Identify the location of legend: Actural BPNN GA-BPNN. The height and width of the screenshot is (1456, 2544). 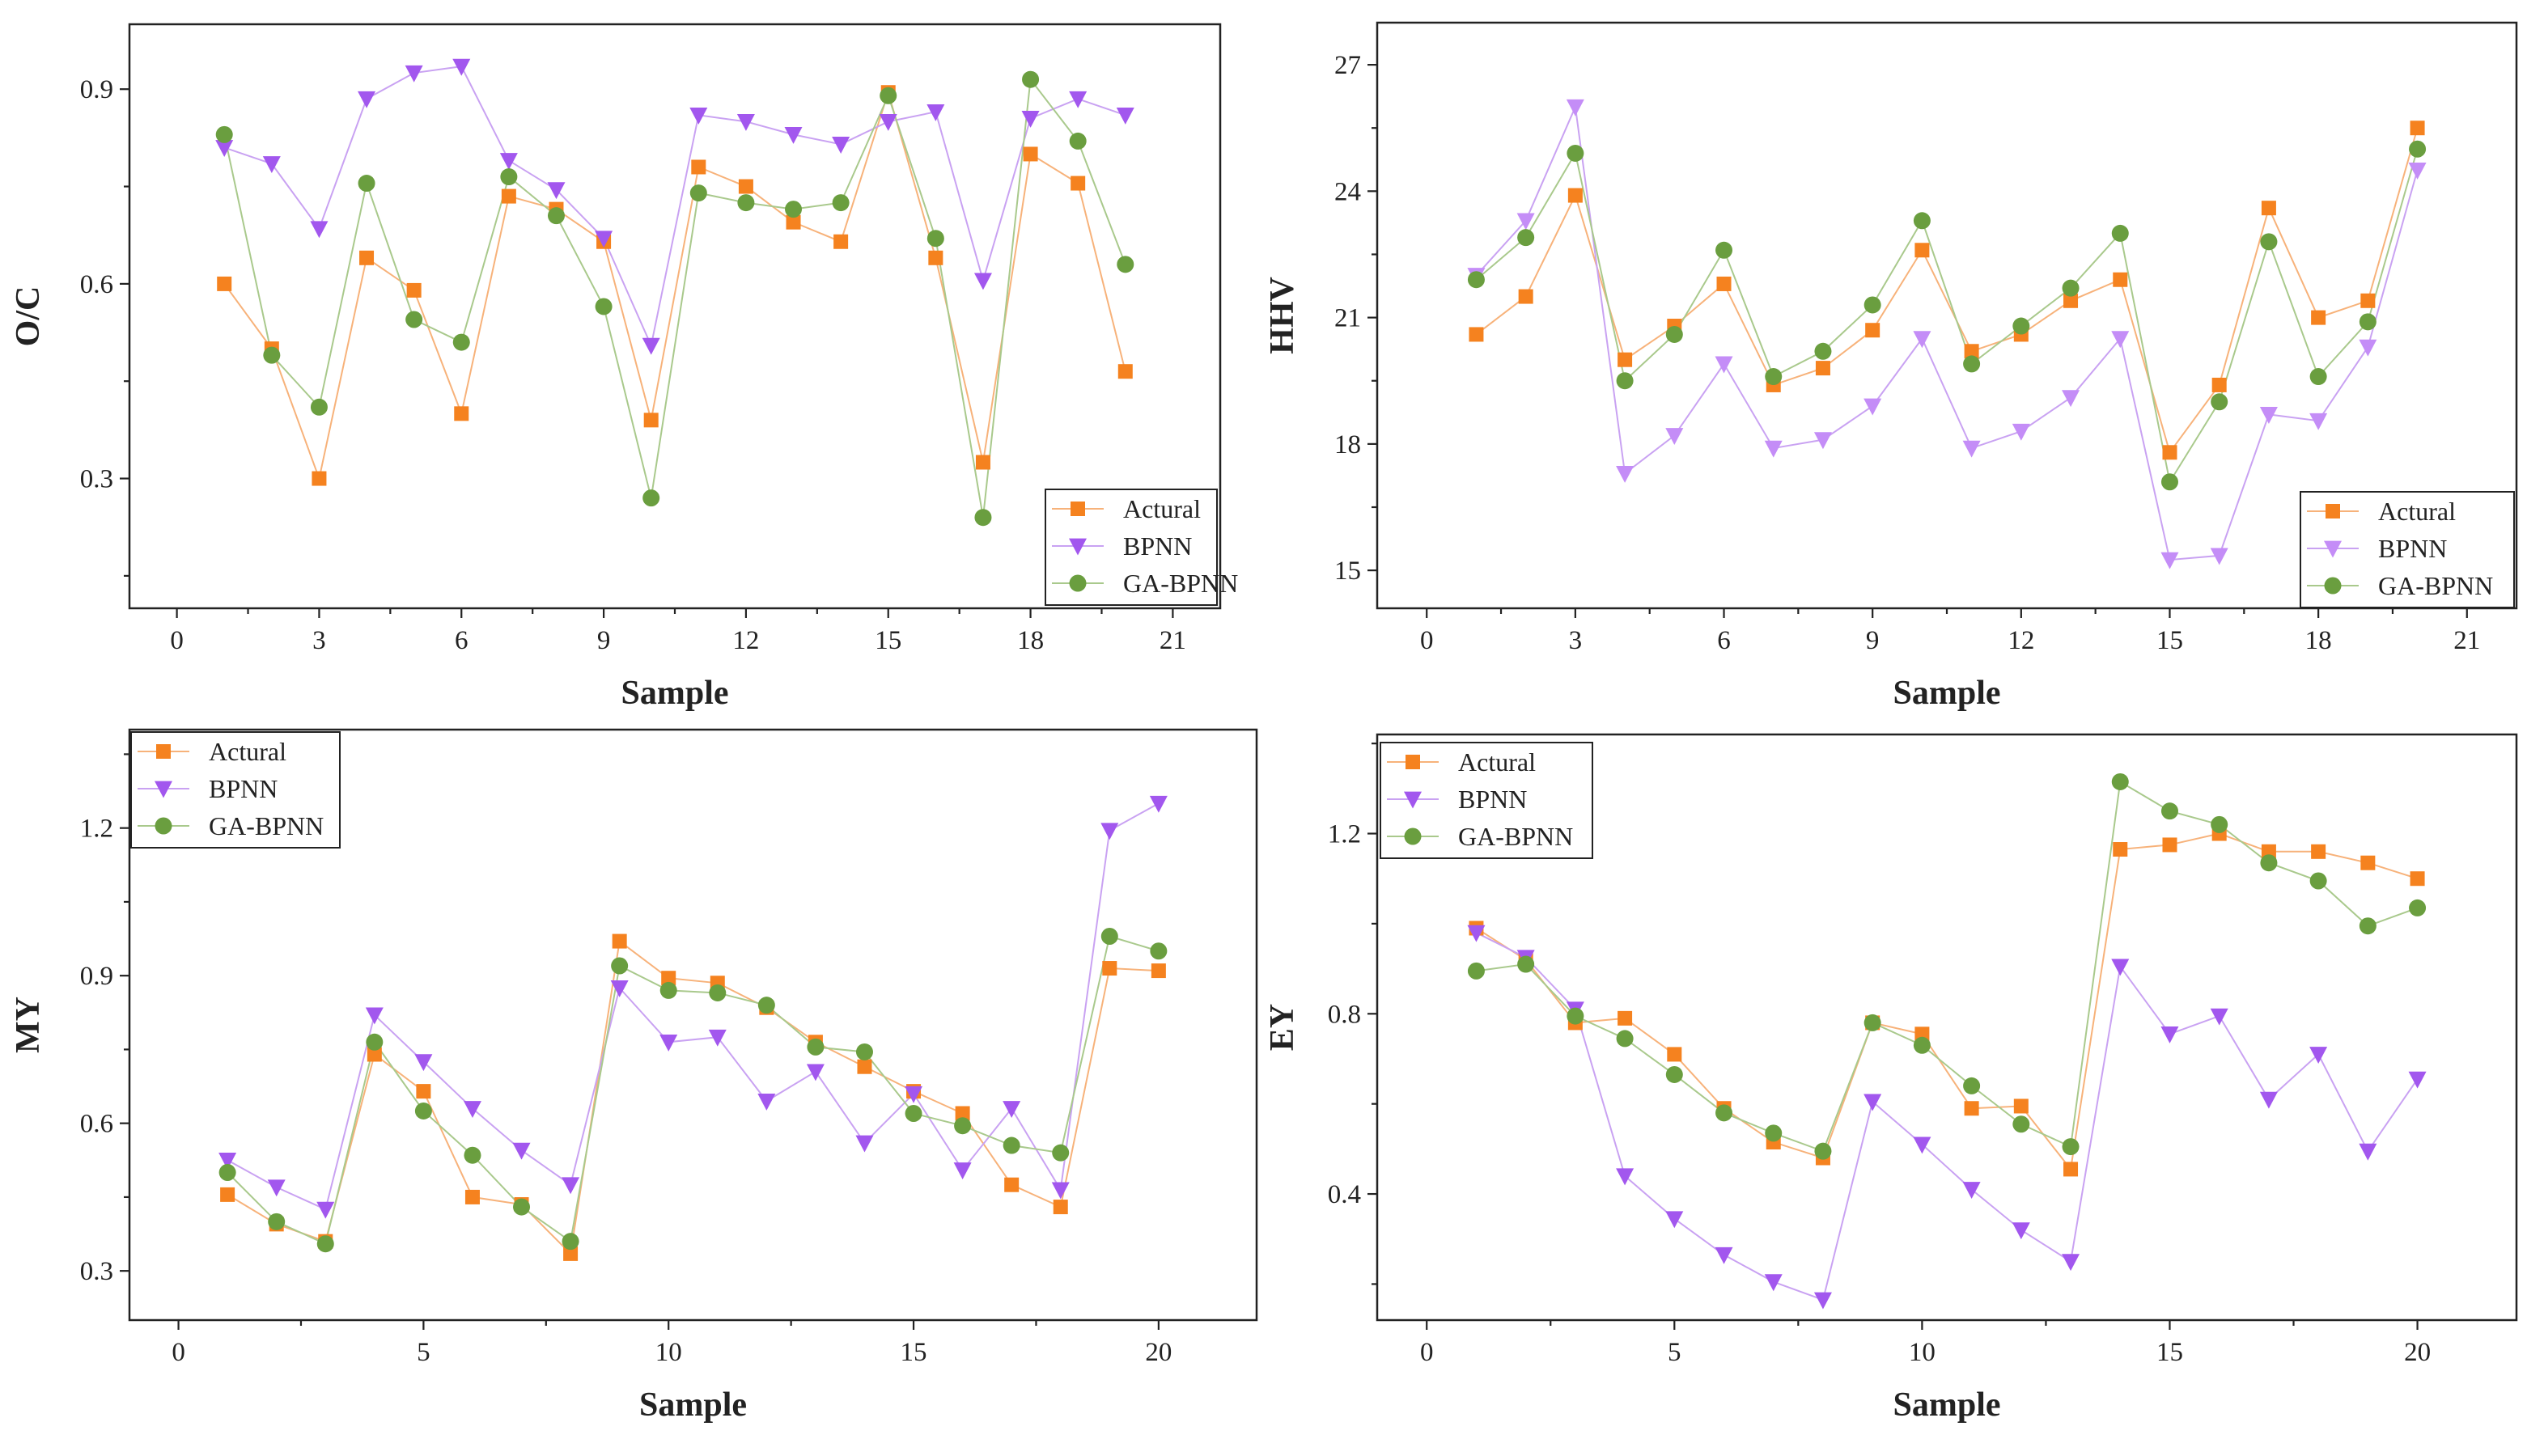
(2408, 549).